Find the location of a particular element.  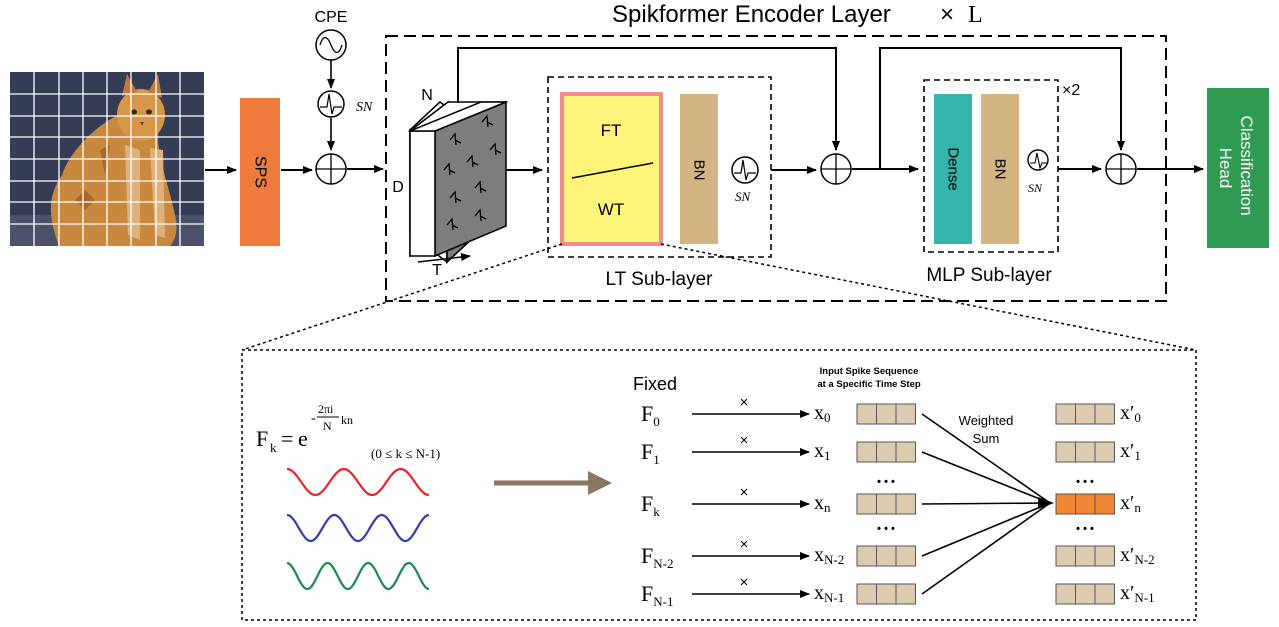

svg-text: (0 ≤ k ≤ N-1) is located at coordinates (405, 453).